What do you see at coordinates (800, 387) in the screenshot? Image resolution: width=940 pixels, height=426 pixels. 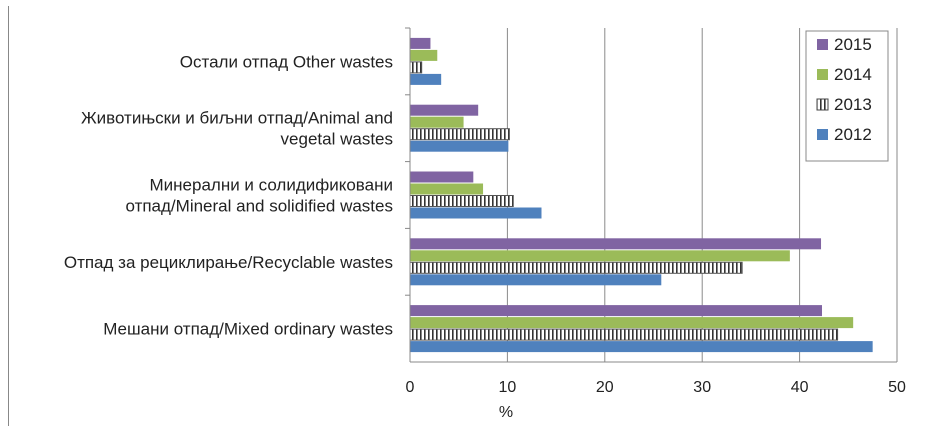 I see `x-tick-label: 40` at bounding box center [800, 387].